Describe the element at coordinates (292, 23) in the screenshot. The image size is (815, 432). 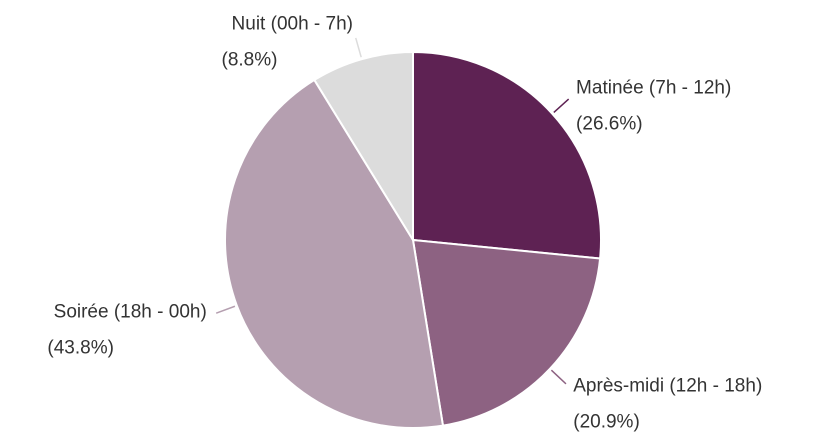
I see `slice-label: Nuit (00h - 7h)` at that location.